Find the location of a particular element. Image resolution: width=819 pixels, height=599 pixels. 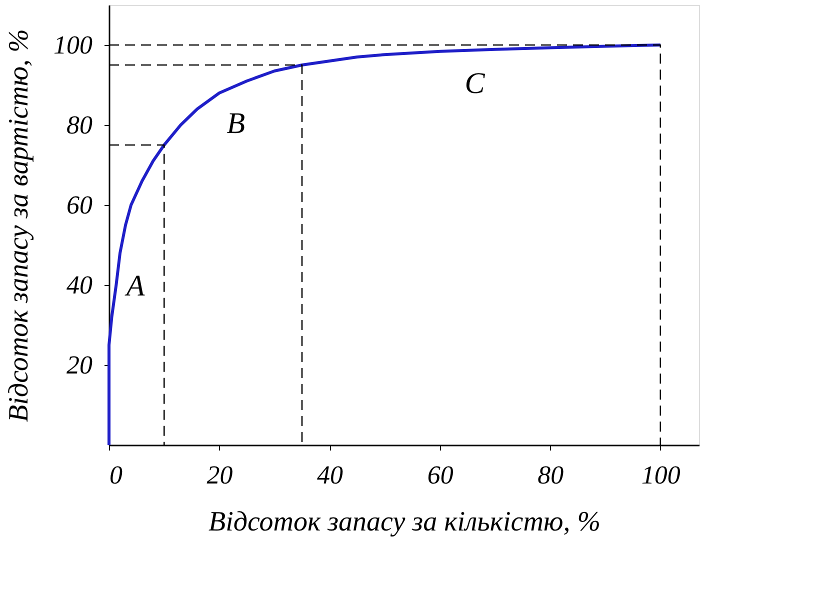

y-tick-label: 20 is located at coordinates (79, 365).